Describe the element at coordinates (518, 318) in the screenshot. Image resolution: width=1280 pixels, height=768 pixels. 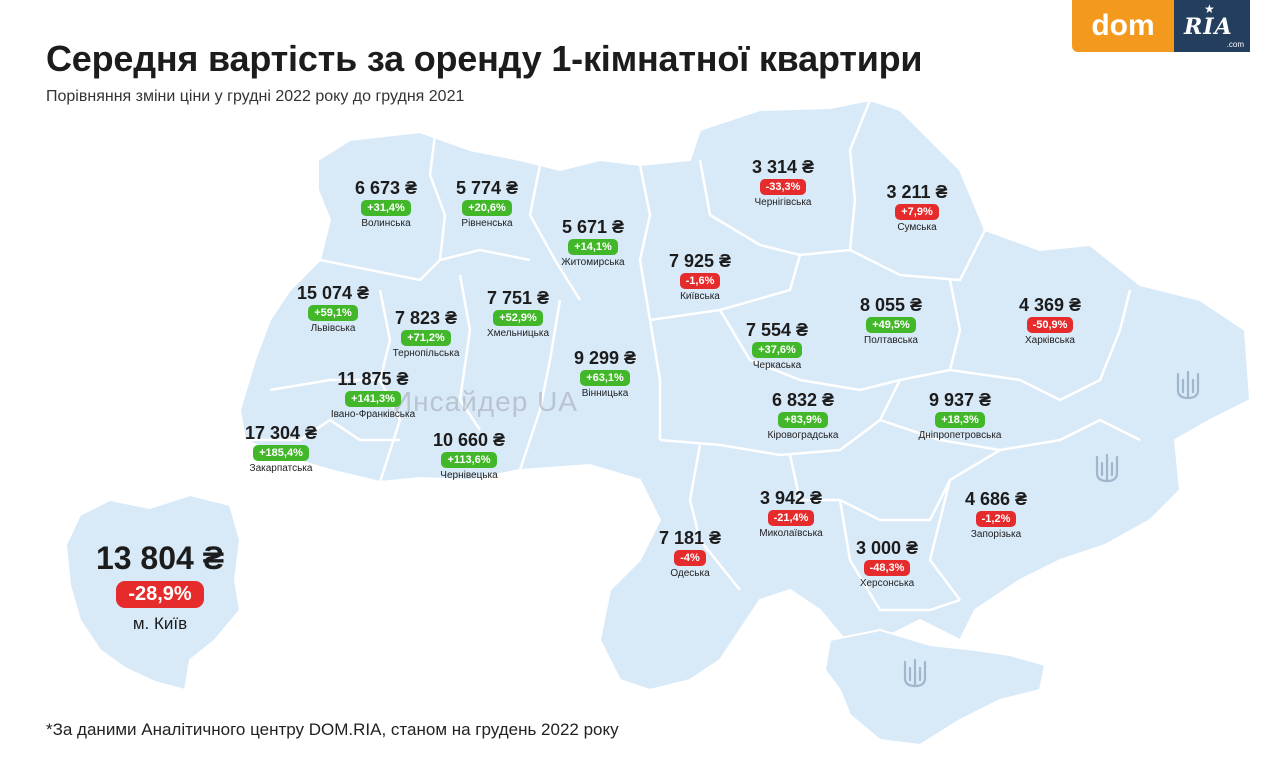
I see `region-change-badge: +52,9%` at that location.